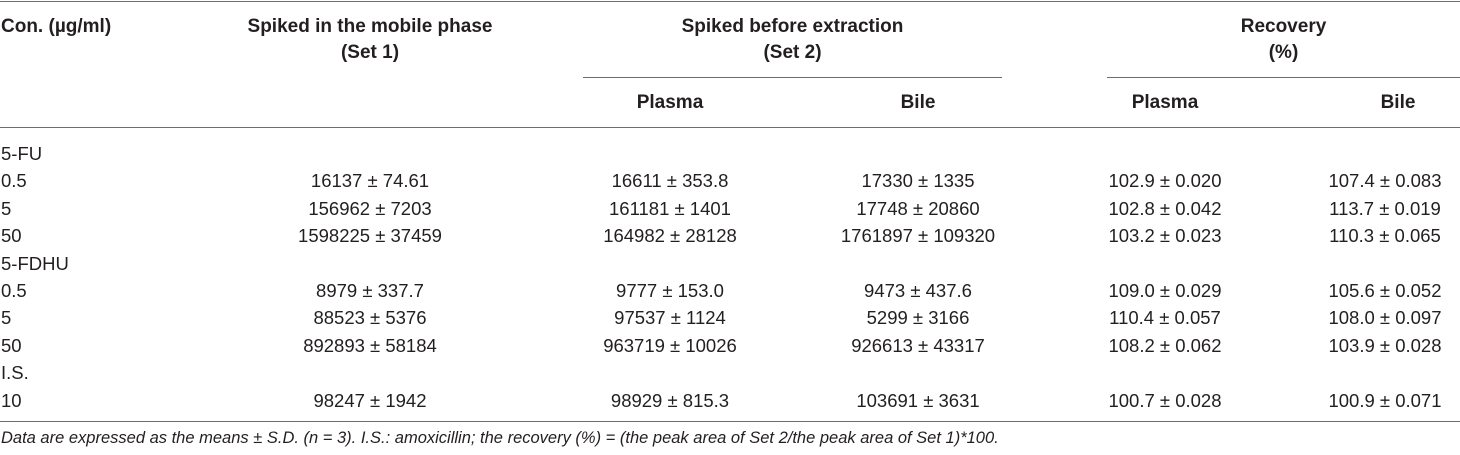 The height and width of the screenshot is (455, 1460). What do you see at coordinates (792, 26) in the screenshot?
I see `header-set2-line1: Spiked before extraction` at bounding box center [792, 26].